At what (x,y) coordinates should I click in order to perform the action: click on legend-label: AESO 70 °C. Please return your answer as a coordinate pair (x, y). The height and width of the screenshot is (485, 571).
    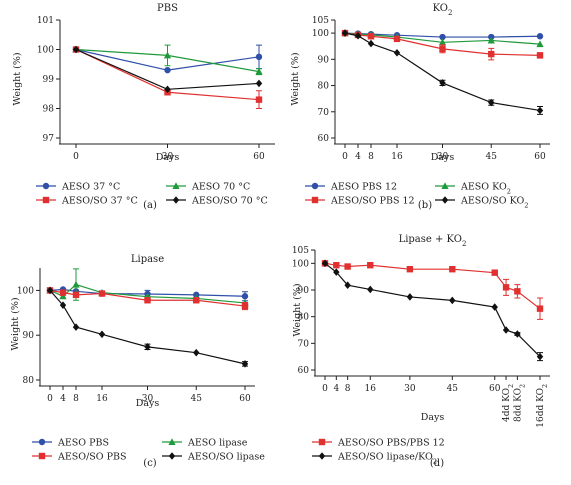
    Looking at the image, I should click on (220, 187).